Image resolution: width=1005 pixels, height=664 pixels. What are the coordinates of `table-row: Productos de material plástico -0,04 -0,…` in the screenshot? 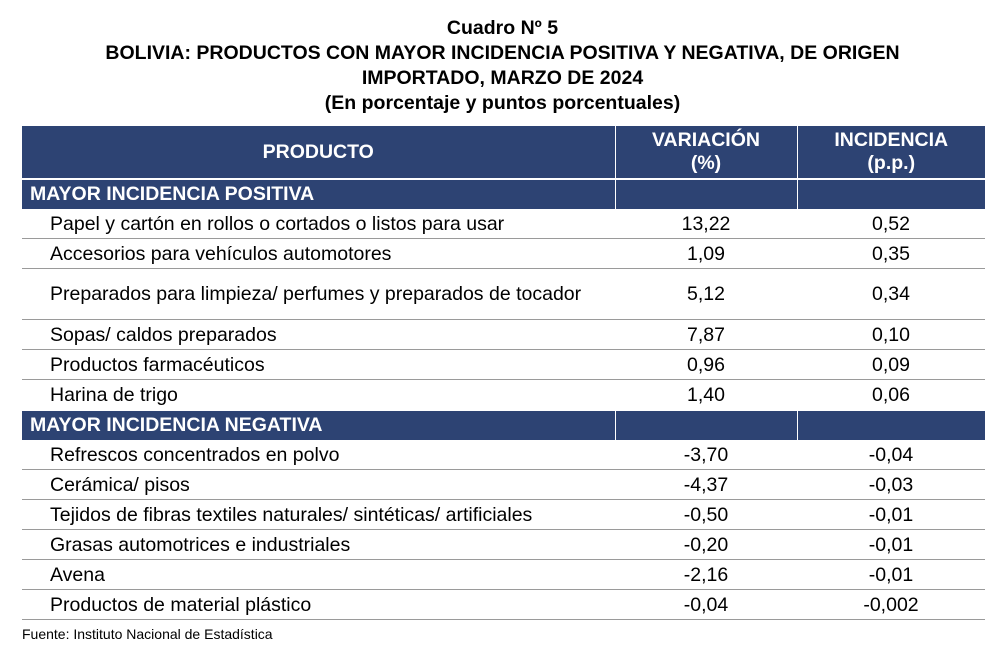 It's located at (503, 604).